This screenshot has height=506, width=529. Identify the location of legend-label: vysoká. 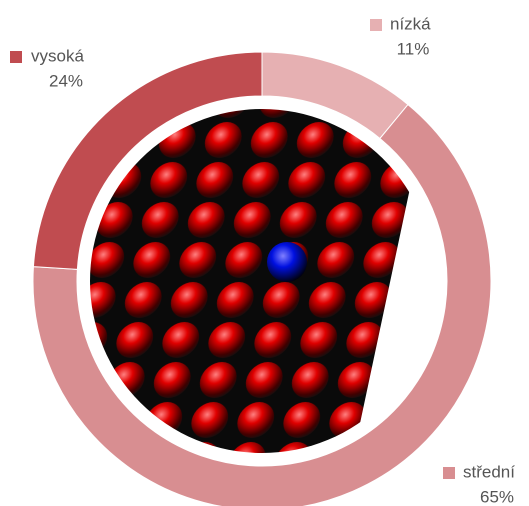
(57, 55).